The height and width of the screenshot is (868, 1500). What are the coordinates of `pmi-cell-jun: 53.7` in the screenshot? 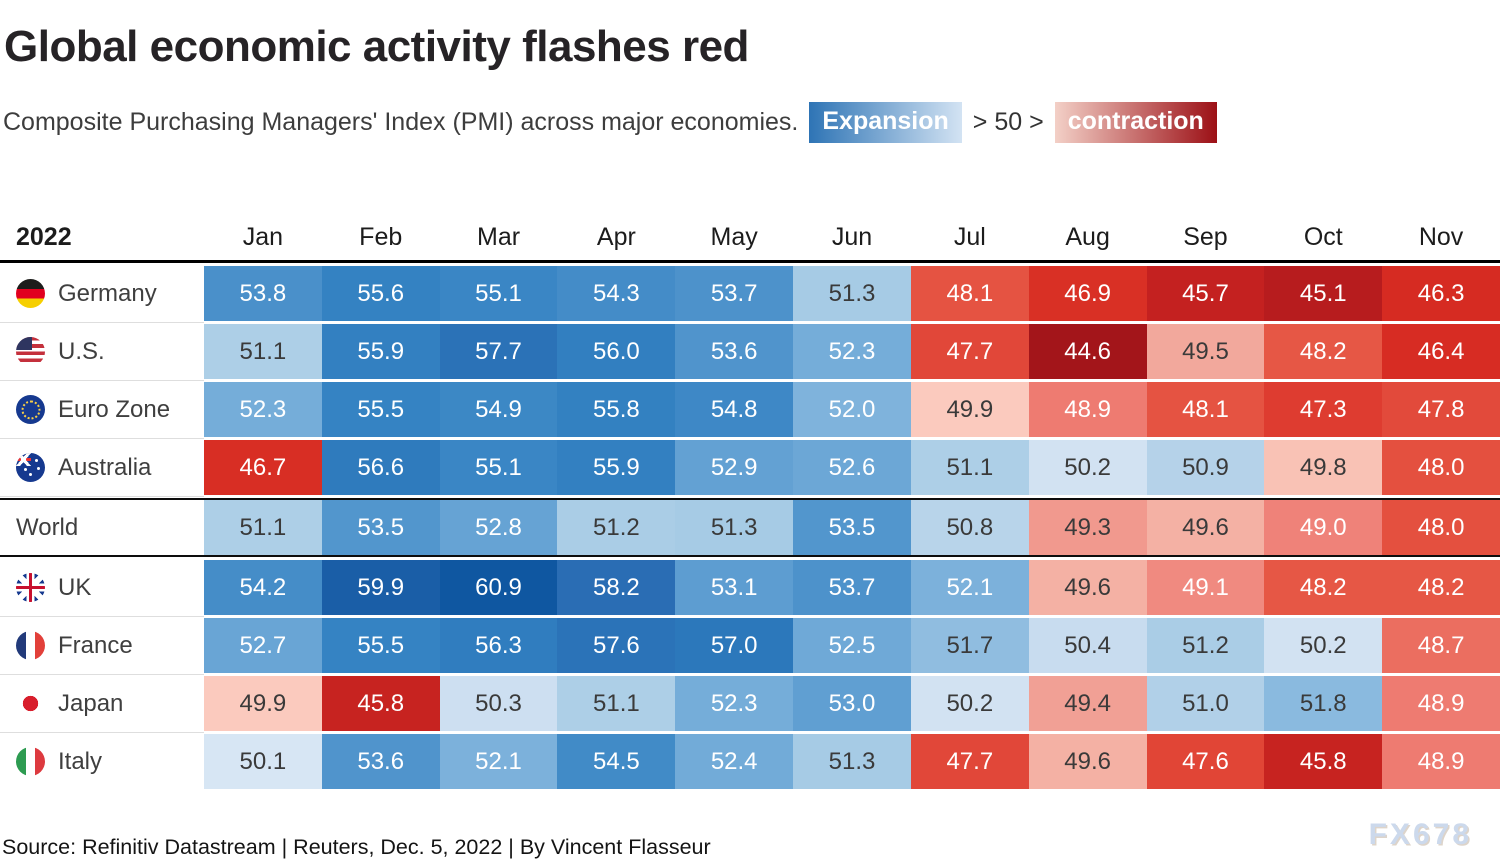 It's located at (852, 587).